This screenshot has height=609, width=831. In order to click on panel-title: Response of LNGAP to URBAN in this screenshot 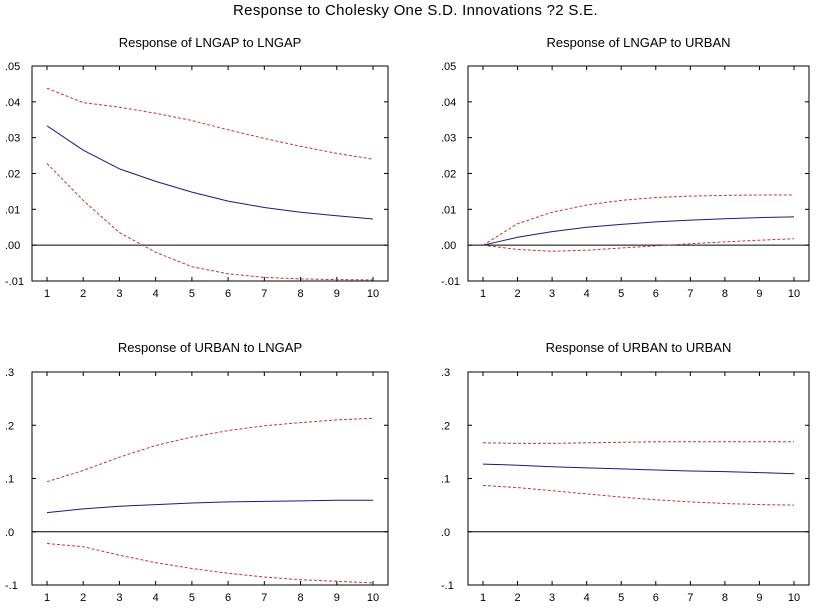, I will do `click(638, 42)`.